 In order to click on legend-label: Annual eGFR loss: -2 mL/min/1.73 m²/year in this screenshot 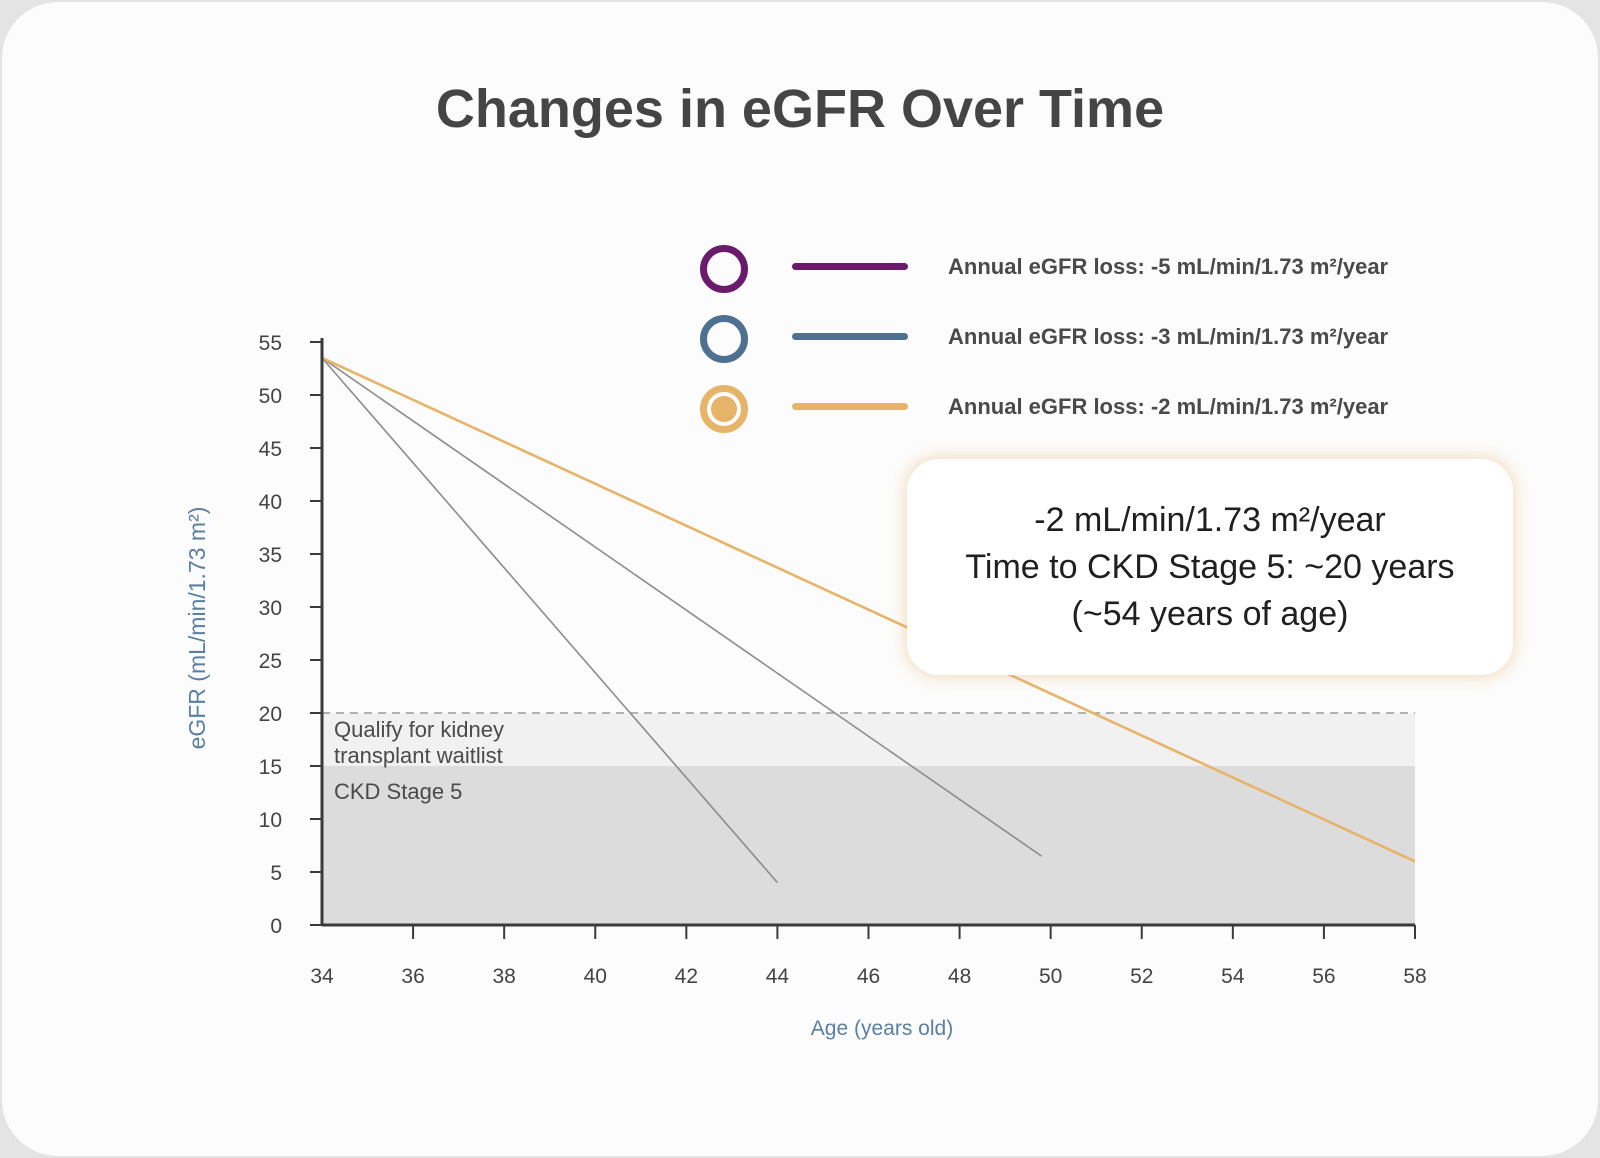, I will do `click(1168, 406)`.